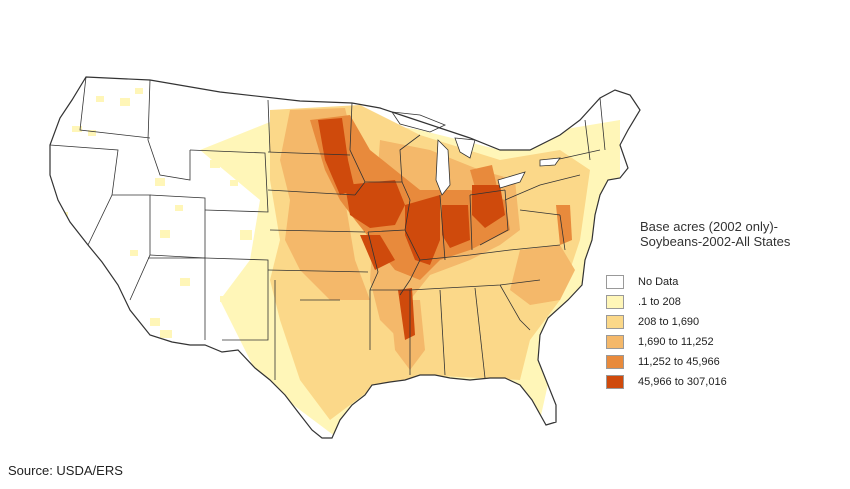 This screenshot has height=489, width=850. I want to click on source-credit: Source: USDA/ERS, so click(65, 470).